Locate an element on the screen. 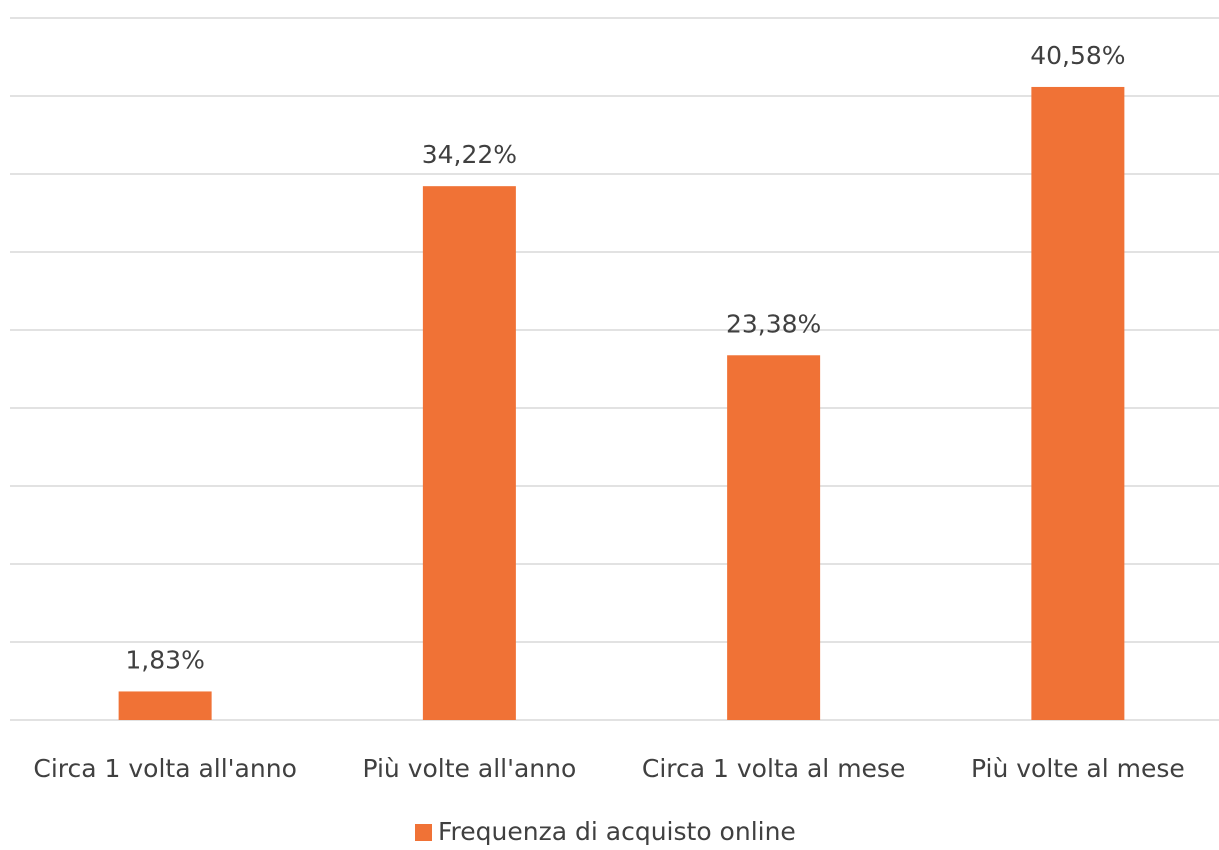 Image resolution: width=1219 pixels, height=850 pixels. data-label: 23,38% is located at coordinates (773, 323).